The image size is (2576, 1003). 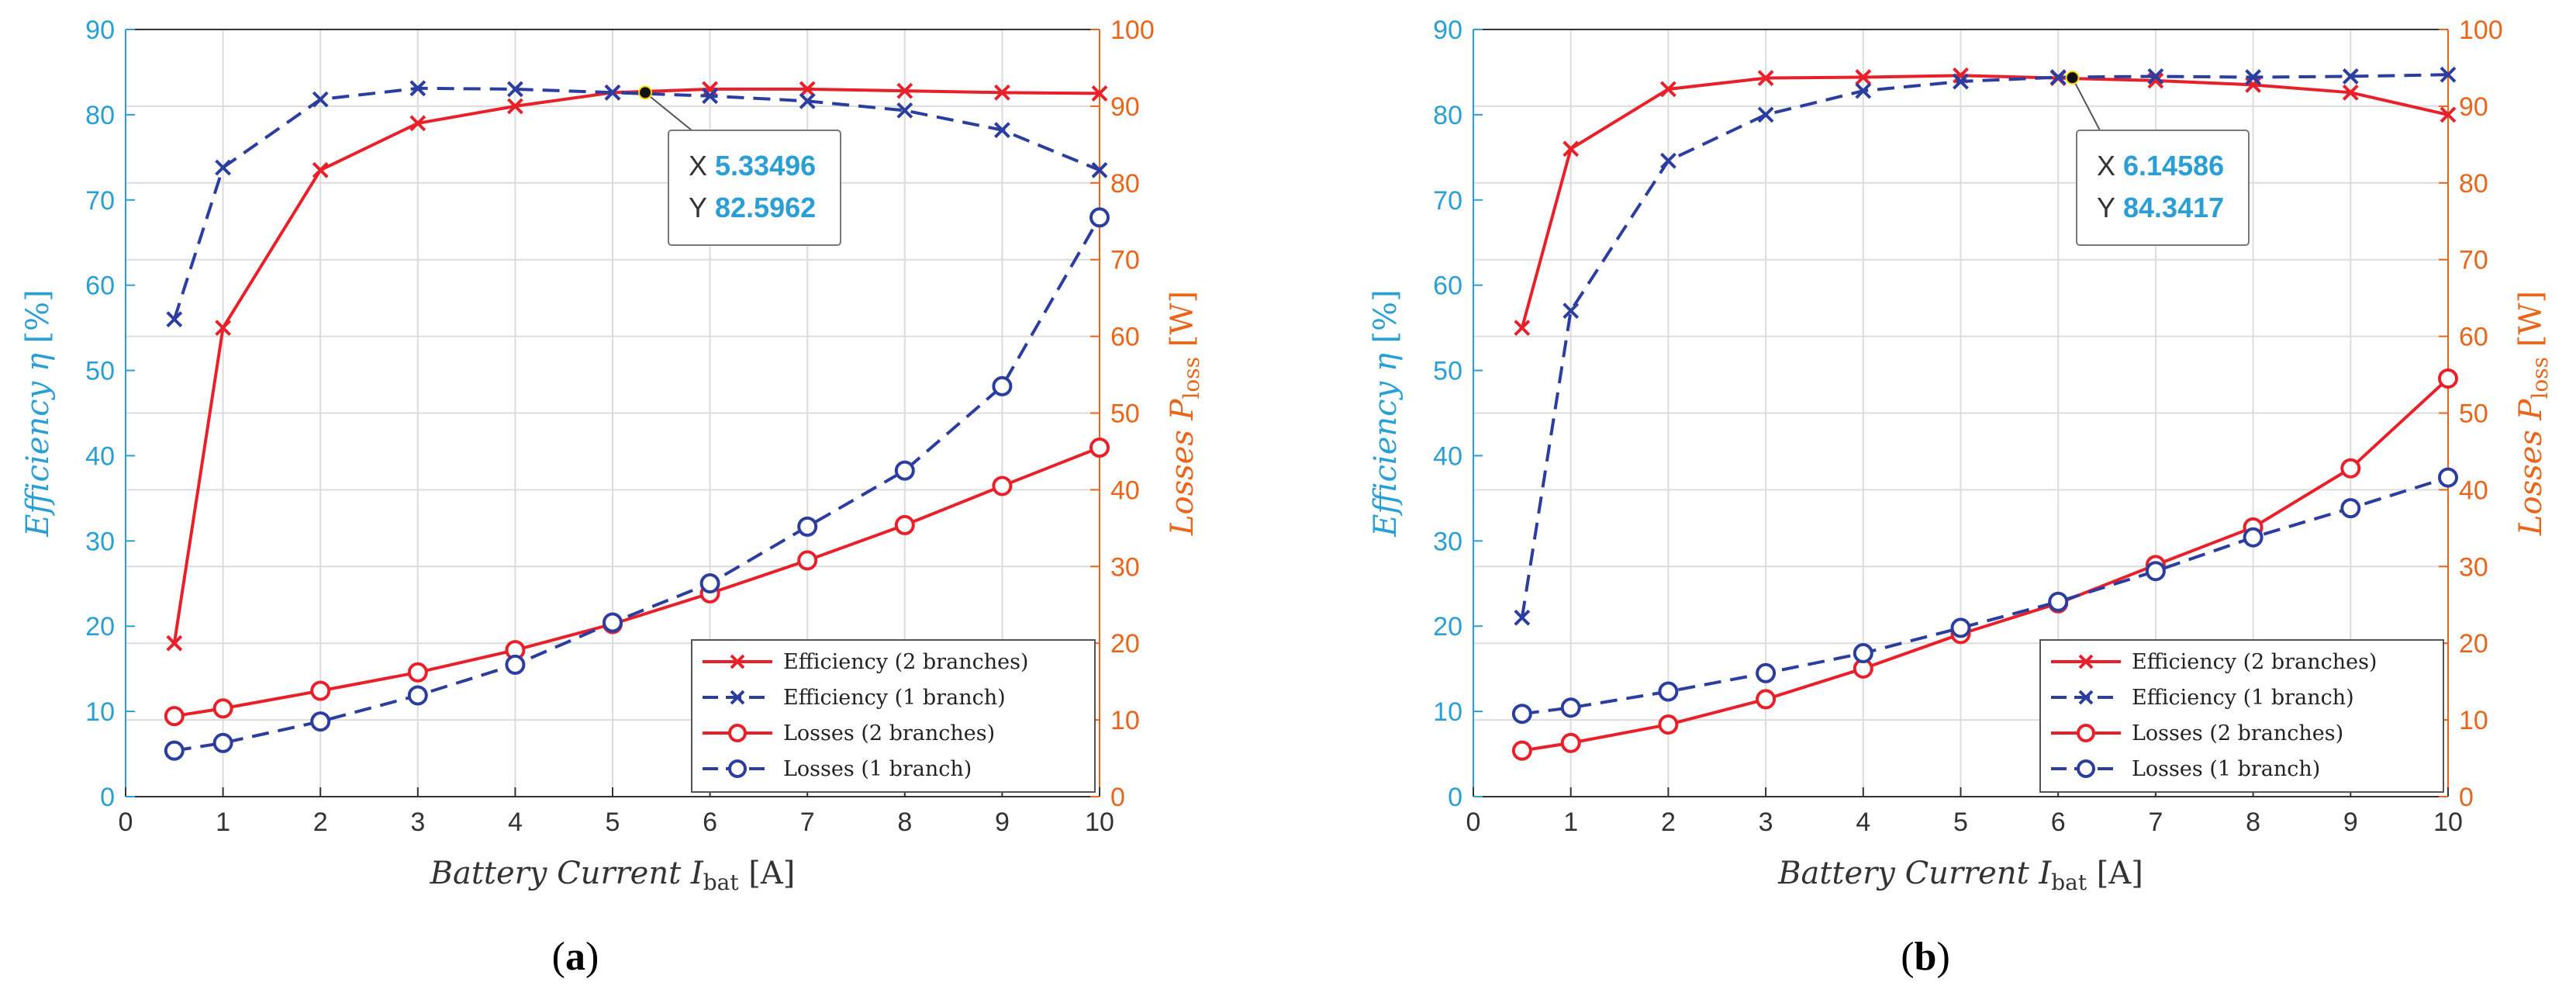 What do you see at coordinates (766, 207) in the screenshot?
I see `datatip-y-value: 82.5962` at bounding box center [766, 207].